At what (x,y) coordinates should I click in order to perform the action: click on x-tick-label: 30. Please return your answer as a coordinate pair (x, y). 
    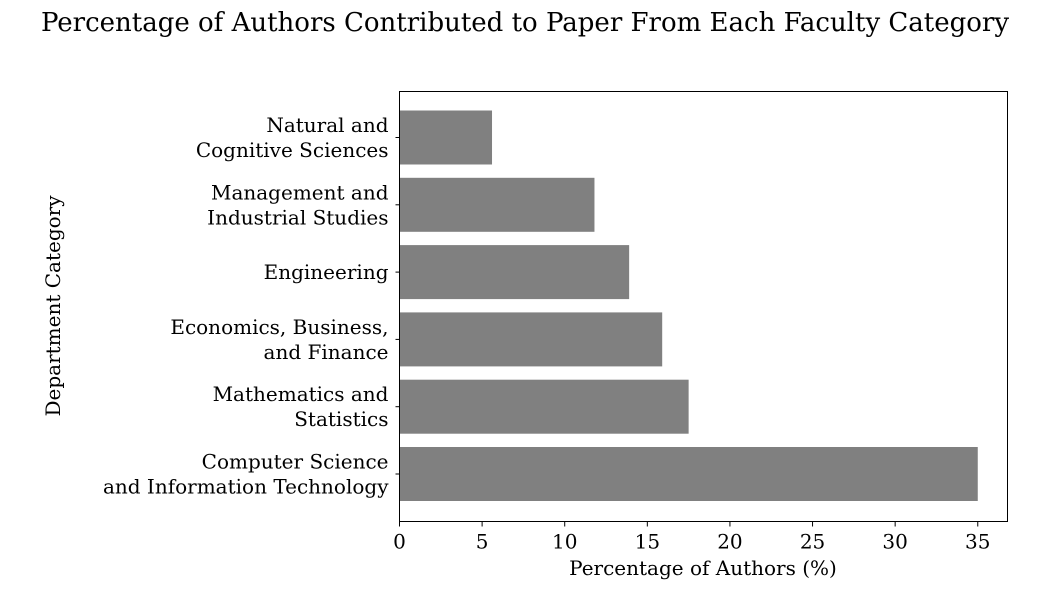
    Looking at the image, I should click on (894, 542).